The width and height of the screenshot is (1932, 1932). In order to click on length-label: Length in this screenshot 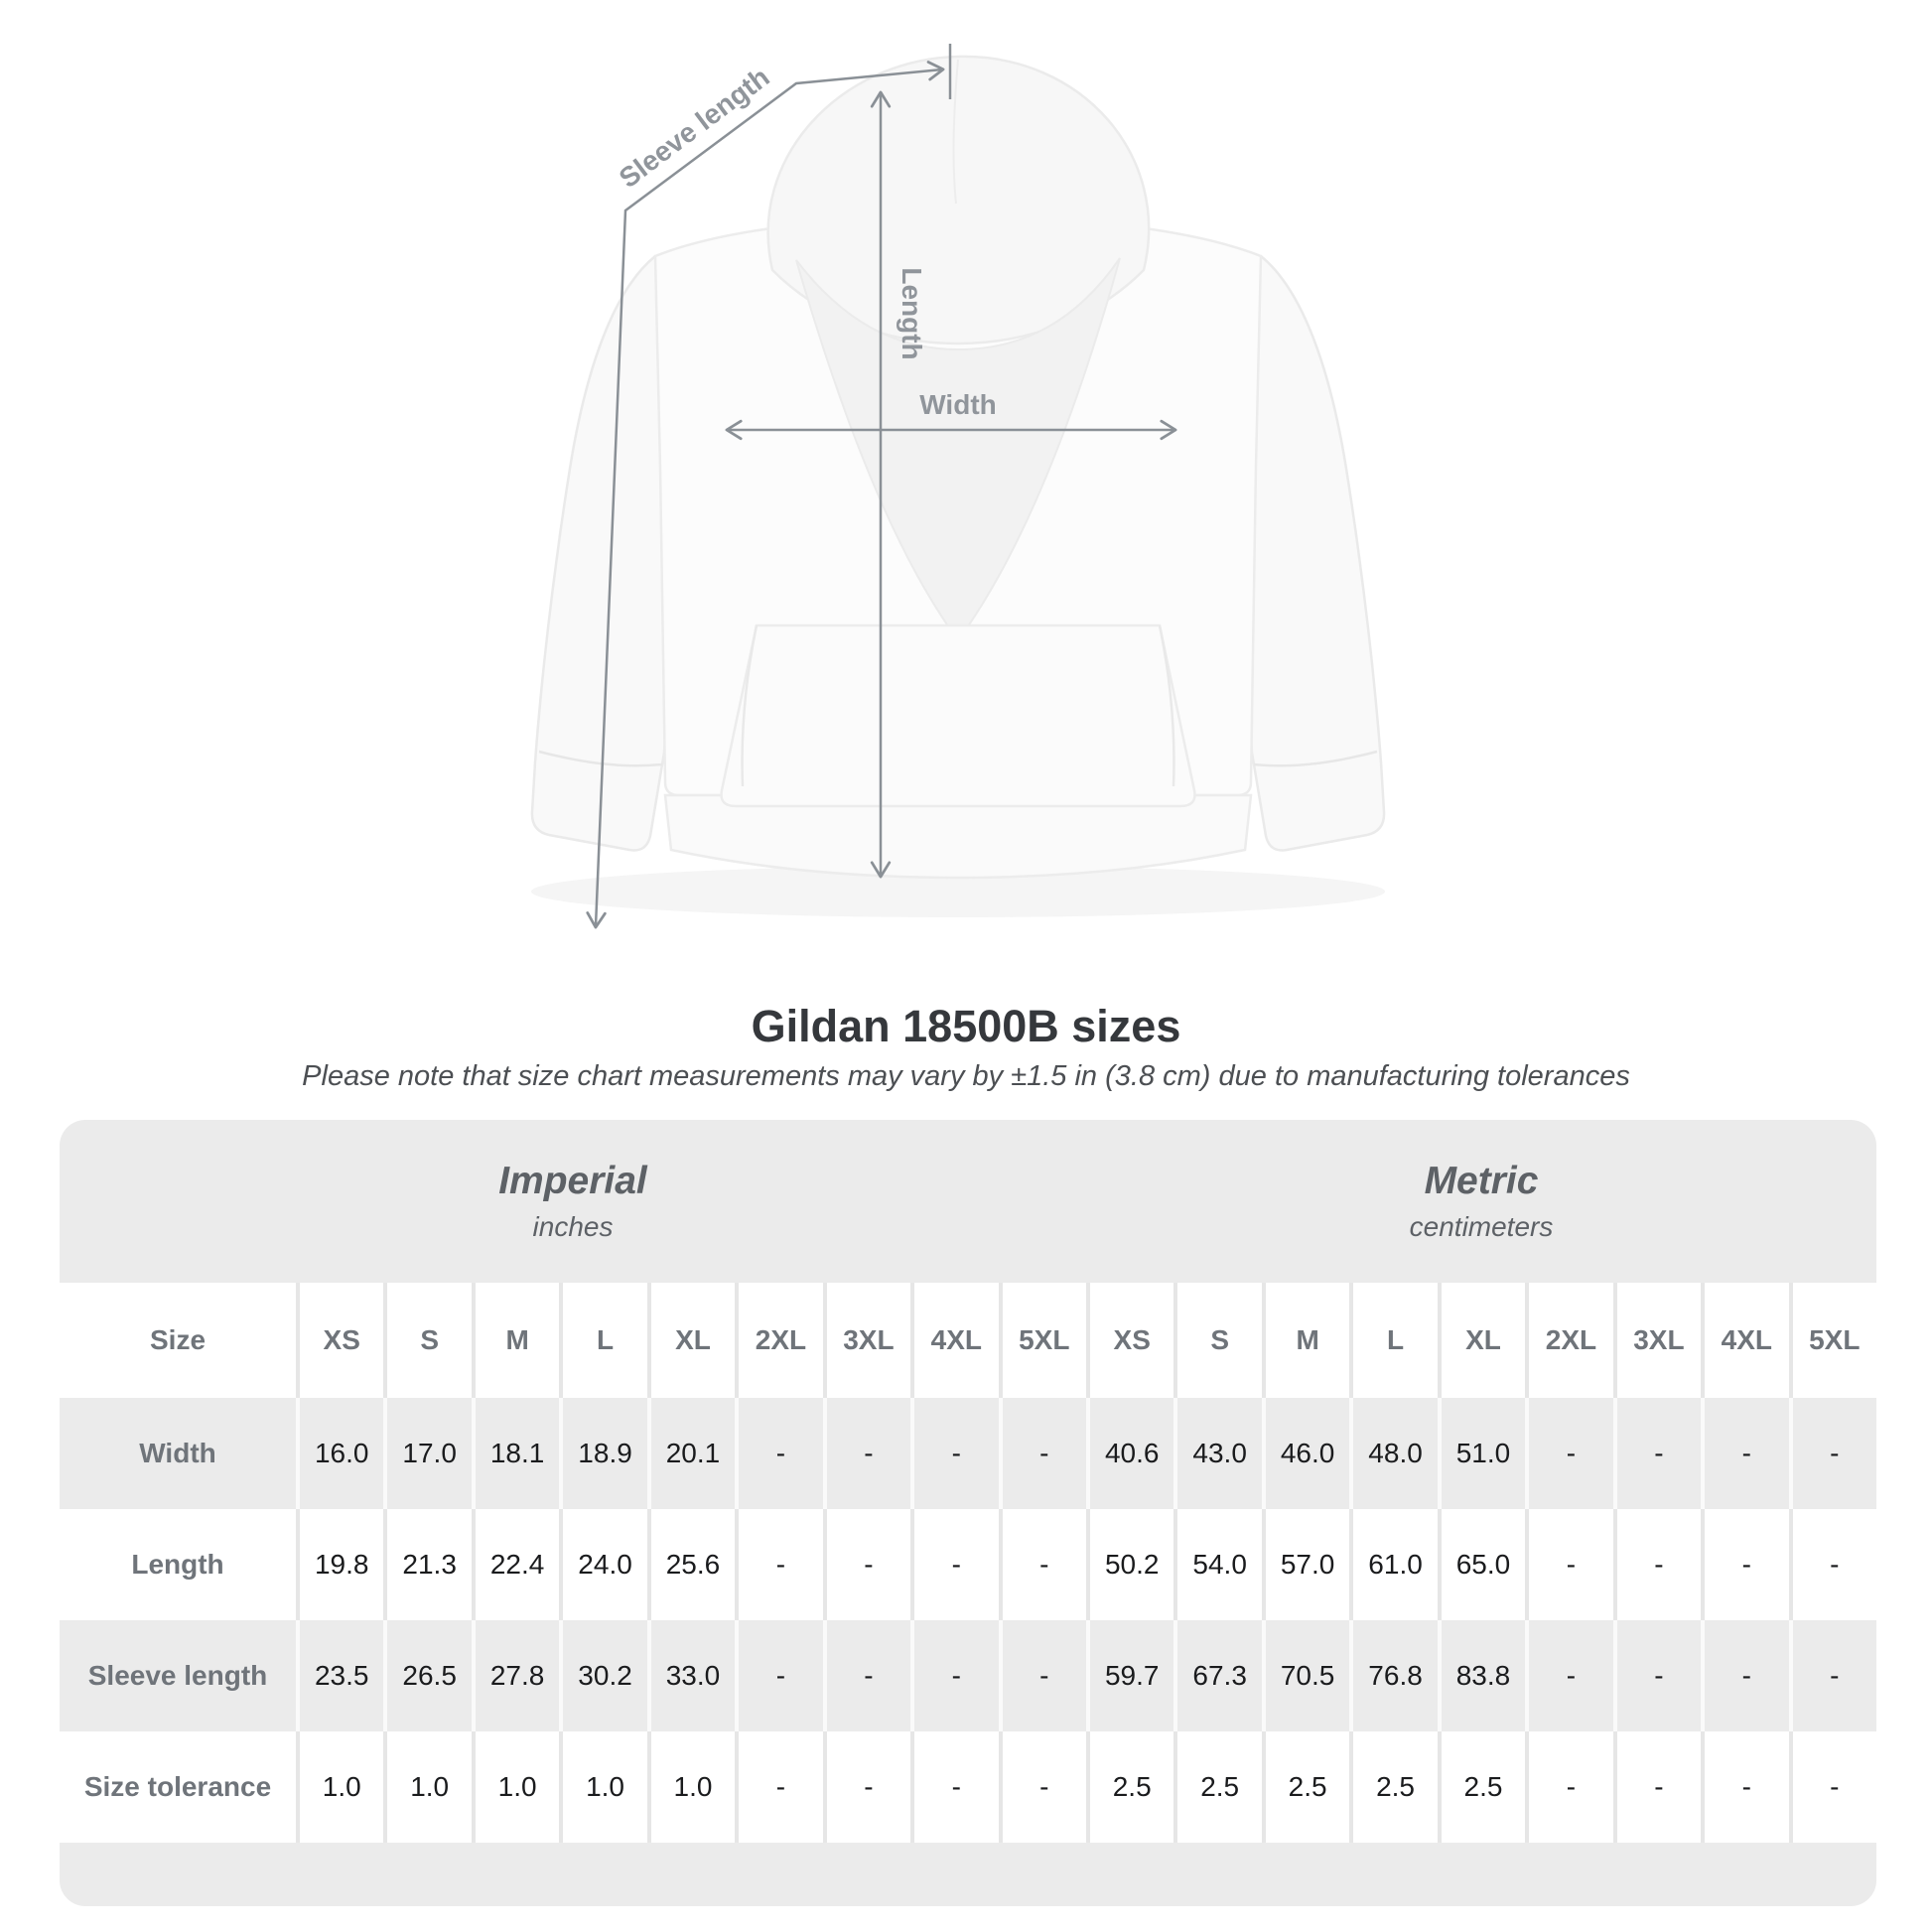, I will do `click(912, 313)`.